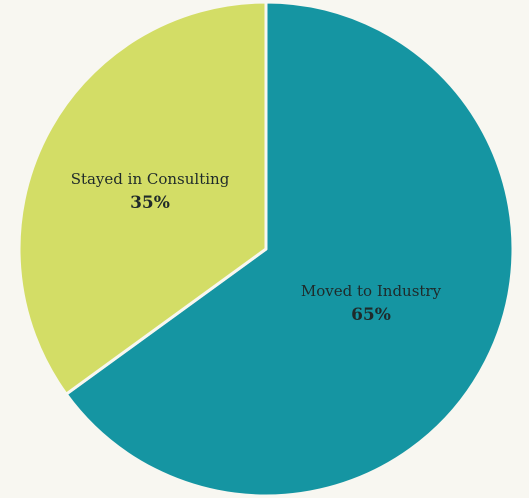 This screenshot has width=529, height=498. I want to click on slice-value-label: 35%, so click(150, 203).